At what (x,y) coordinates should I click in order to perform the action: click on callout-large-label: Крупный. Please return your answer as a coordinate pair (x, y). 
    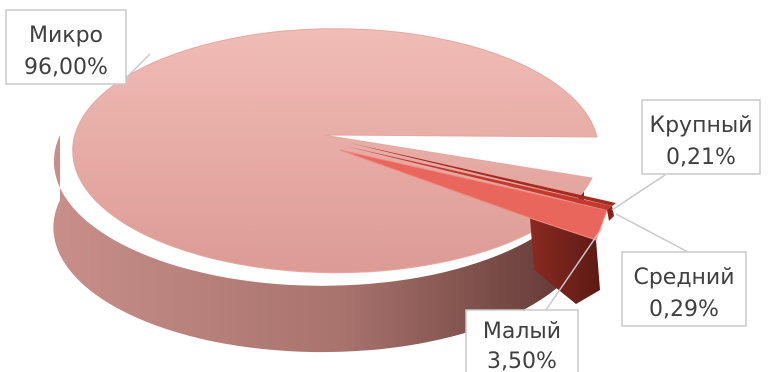
    Looking at the image, I should click on (700, 125).